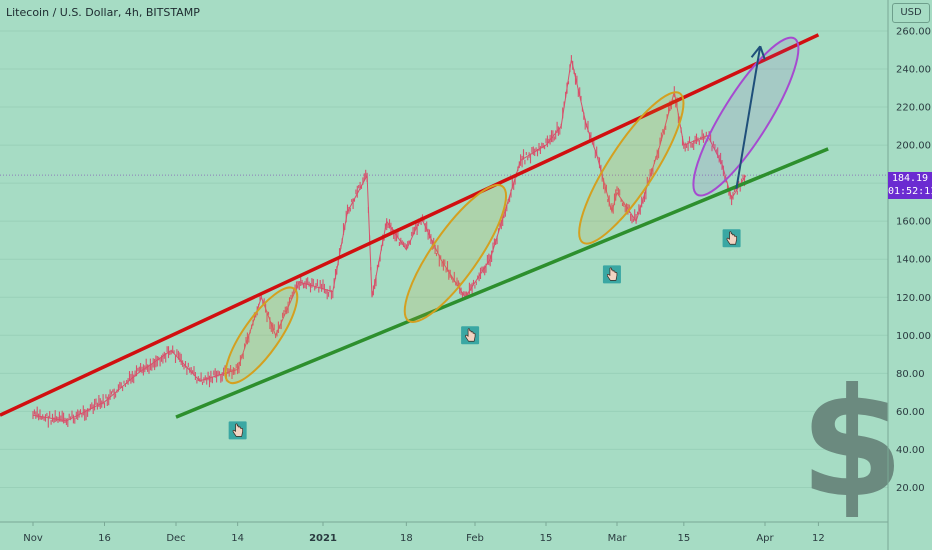 The image size is (932, 550). I want to click on x-tick-label: 2021, so click(323, 538).